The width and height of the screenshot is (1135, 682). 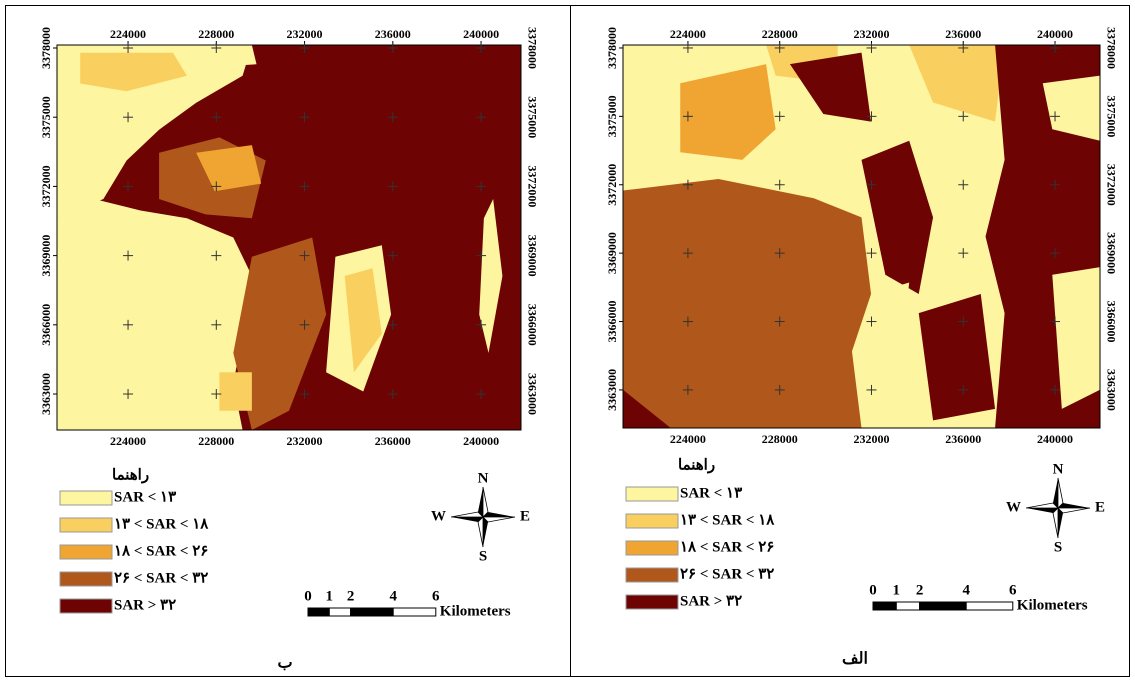 I want to click on legend-label: ۱۳ < SAR < ۱۸, so click(x=727, y=520).